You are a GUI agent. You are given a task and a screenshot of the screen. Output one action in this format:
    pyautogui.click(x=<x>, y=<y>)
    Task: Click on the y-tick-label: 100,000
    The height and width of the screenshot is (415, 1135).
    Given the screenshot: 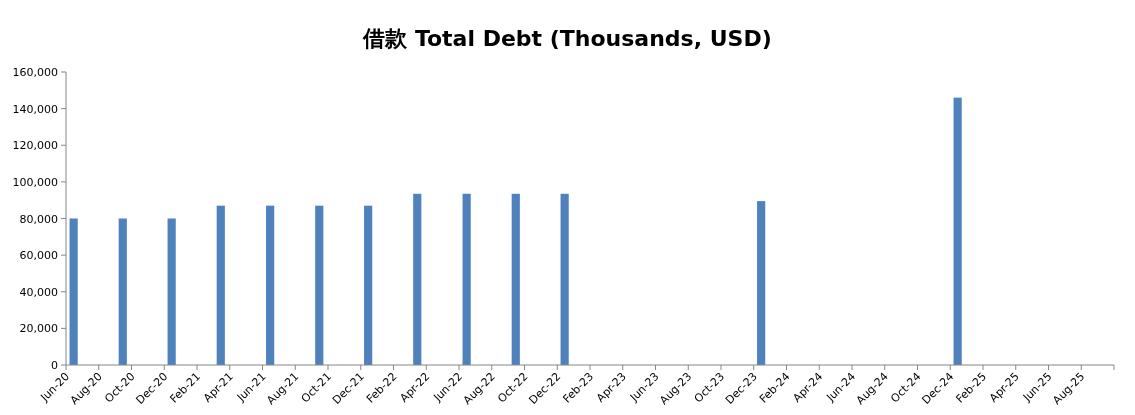 What is the action you would take?
    pyautogui.click(x=35, y=182)
    